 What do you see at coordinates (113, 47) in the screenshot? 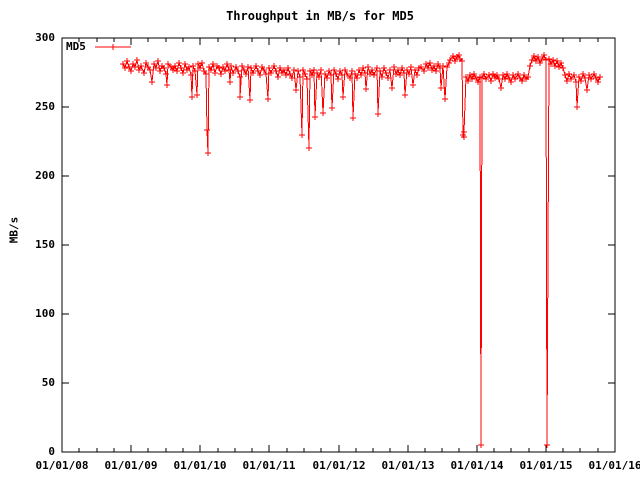
I see `legend-series-marker` at bounding box center [113, 47].